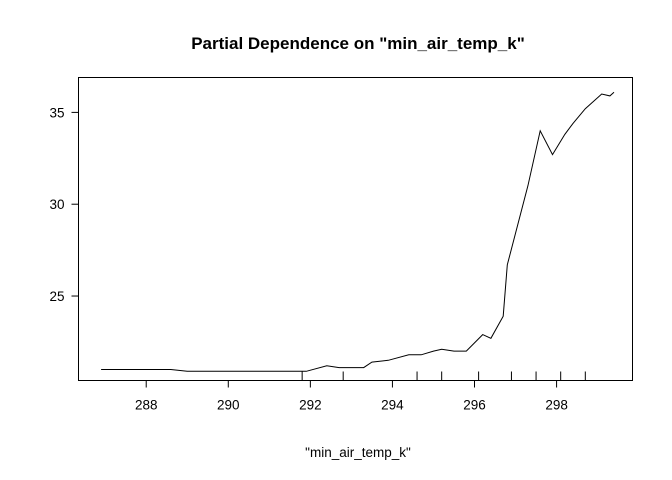 Image resolution: width=672 pixels, height=480 pixels. I want to click on y-tick-label: 25, so click(56, 296).